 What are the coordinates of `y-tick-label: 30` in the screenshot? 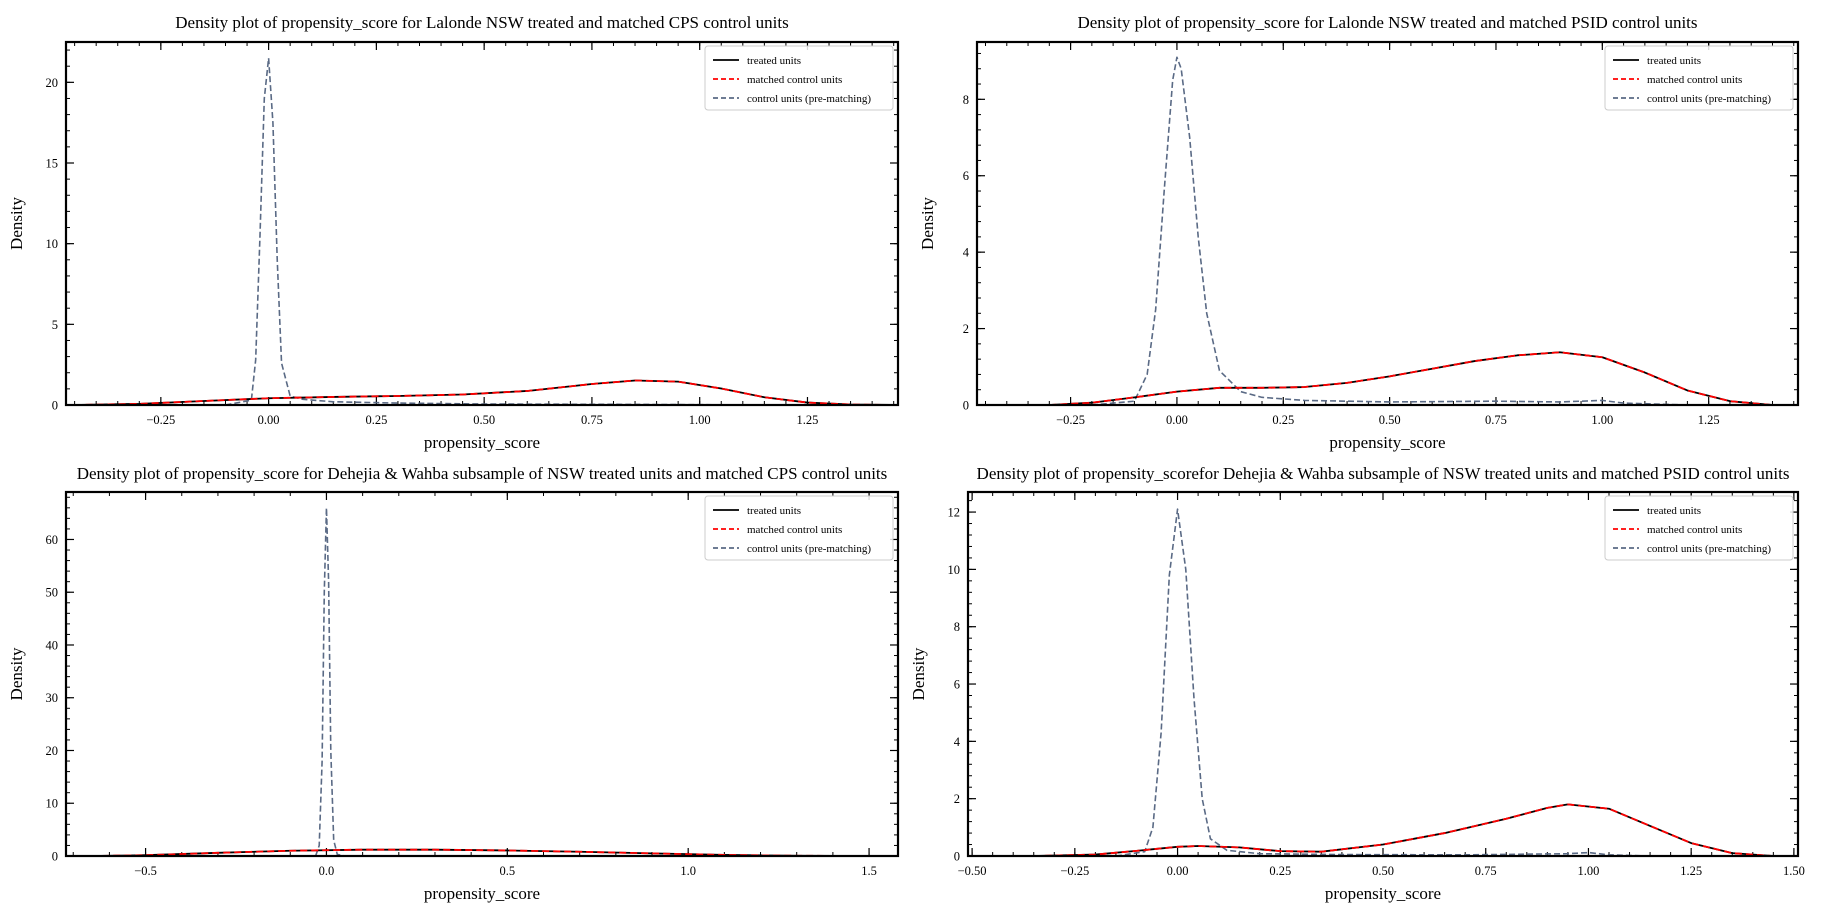 It's located at (52, 698).